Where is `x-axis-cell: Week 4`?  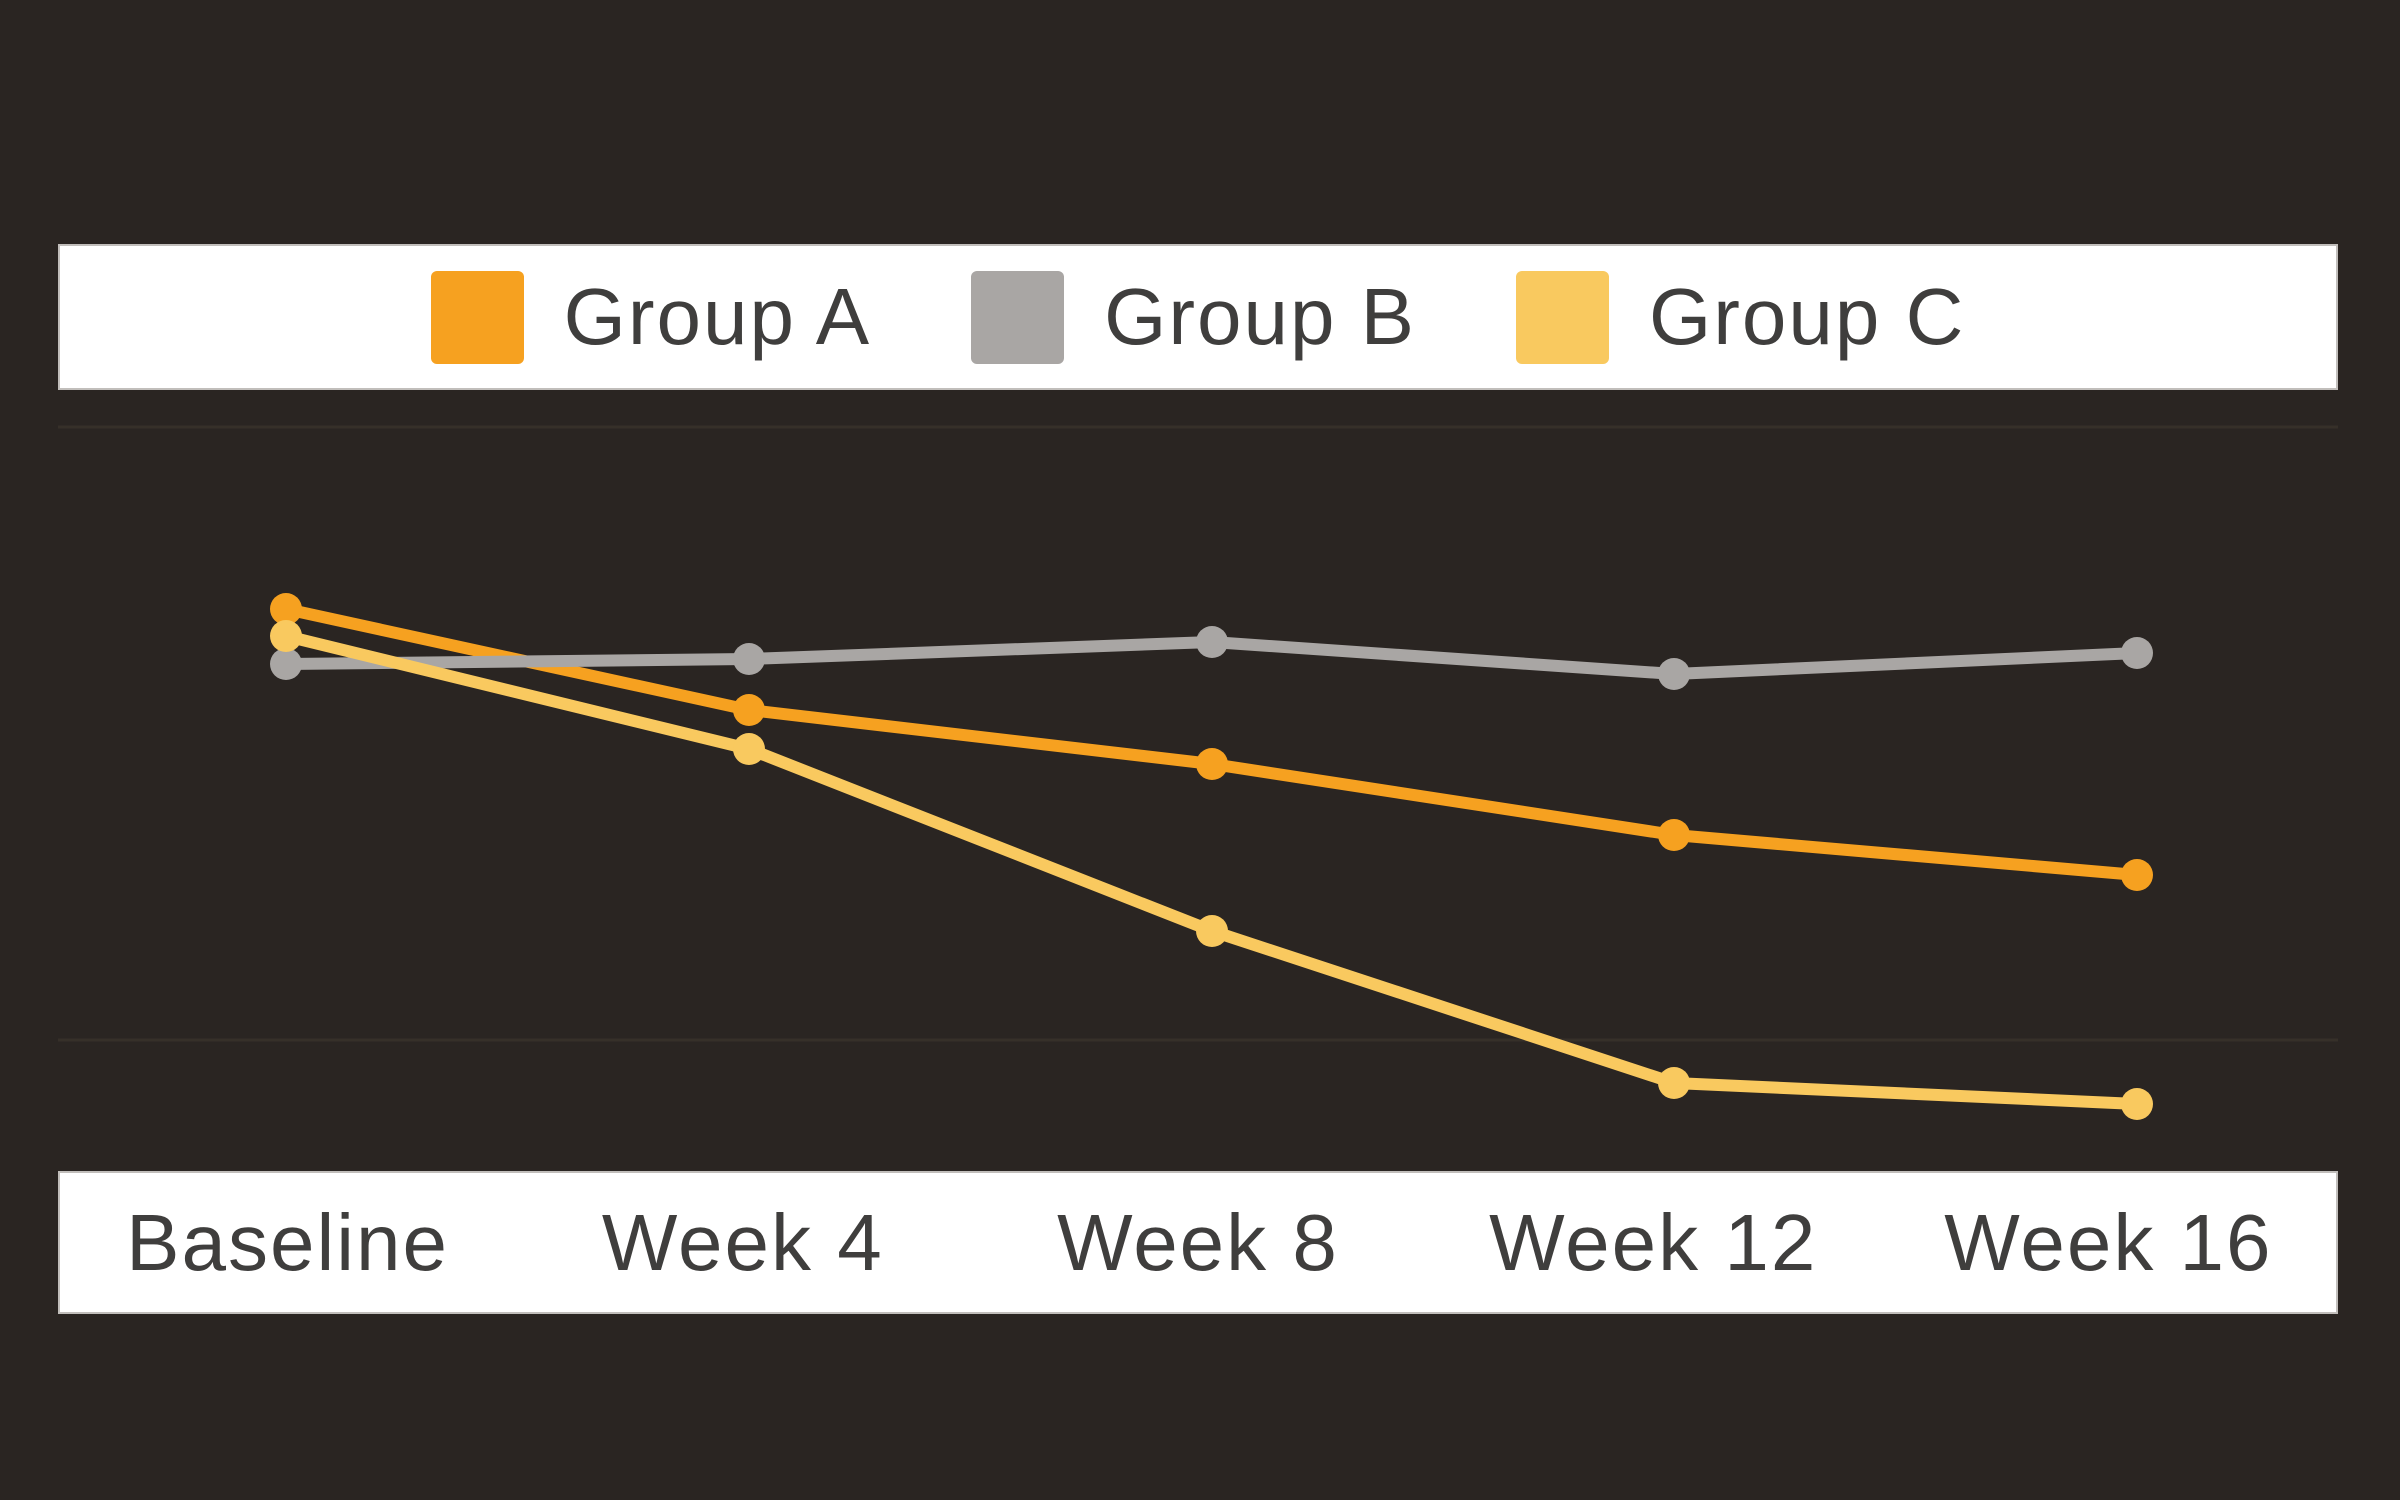
x-axis-cell: Week 4 is located at coordinates (742, 1242).